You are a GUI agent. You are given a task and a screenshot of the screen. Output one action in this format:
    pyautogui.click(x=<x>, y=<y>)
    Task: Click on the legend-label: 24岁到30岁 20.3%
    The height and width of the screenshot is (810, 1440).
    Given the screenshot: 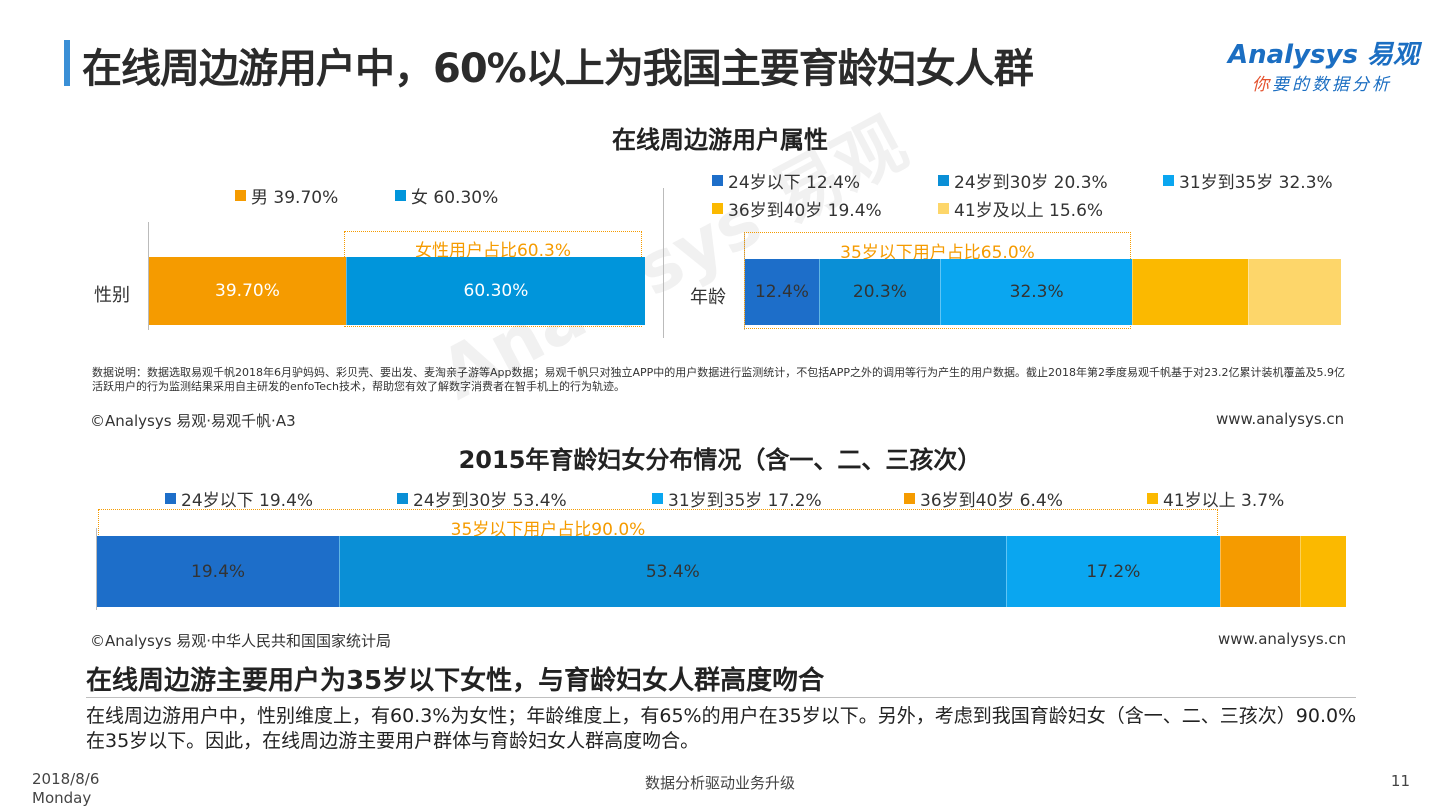 What is the action you would take?
    pyautogui.click(x=1031, y=183)
    